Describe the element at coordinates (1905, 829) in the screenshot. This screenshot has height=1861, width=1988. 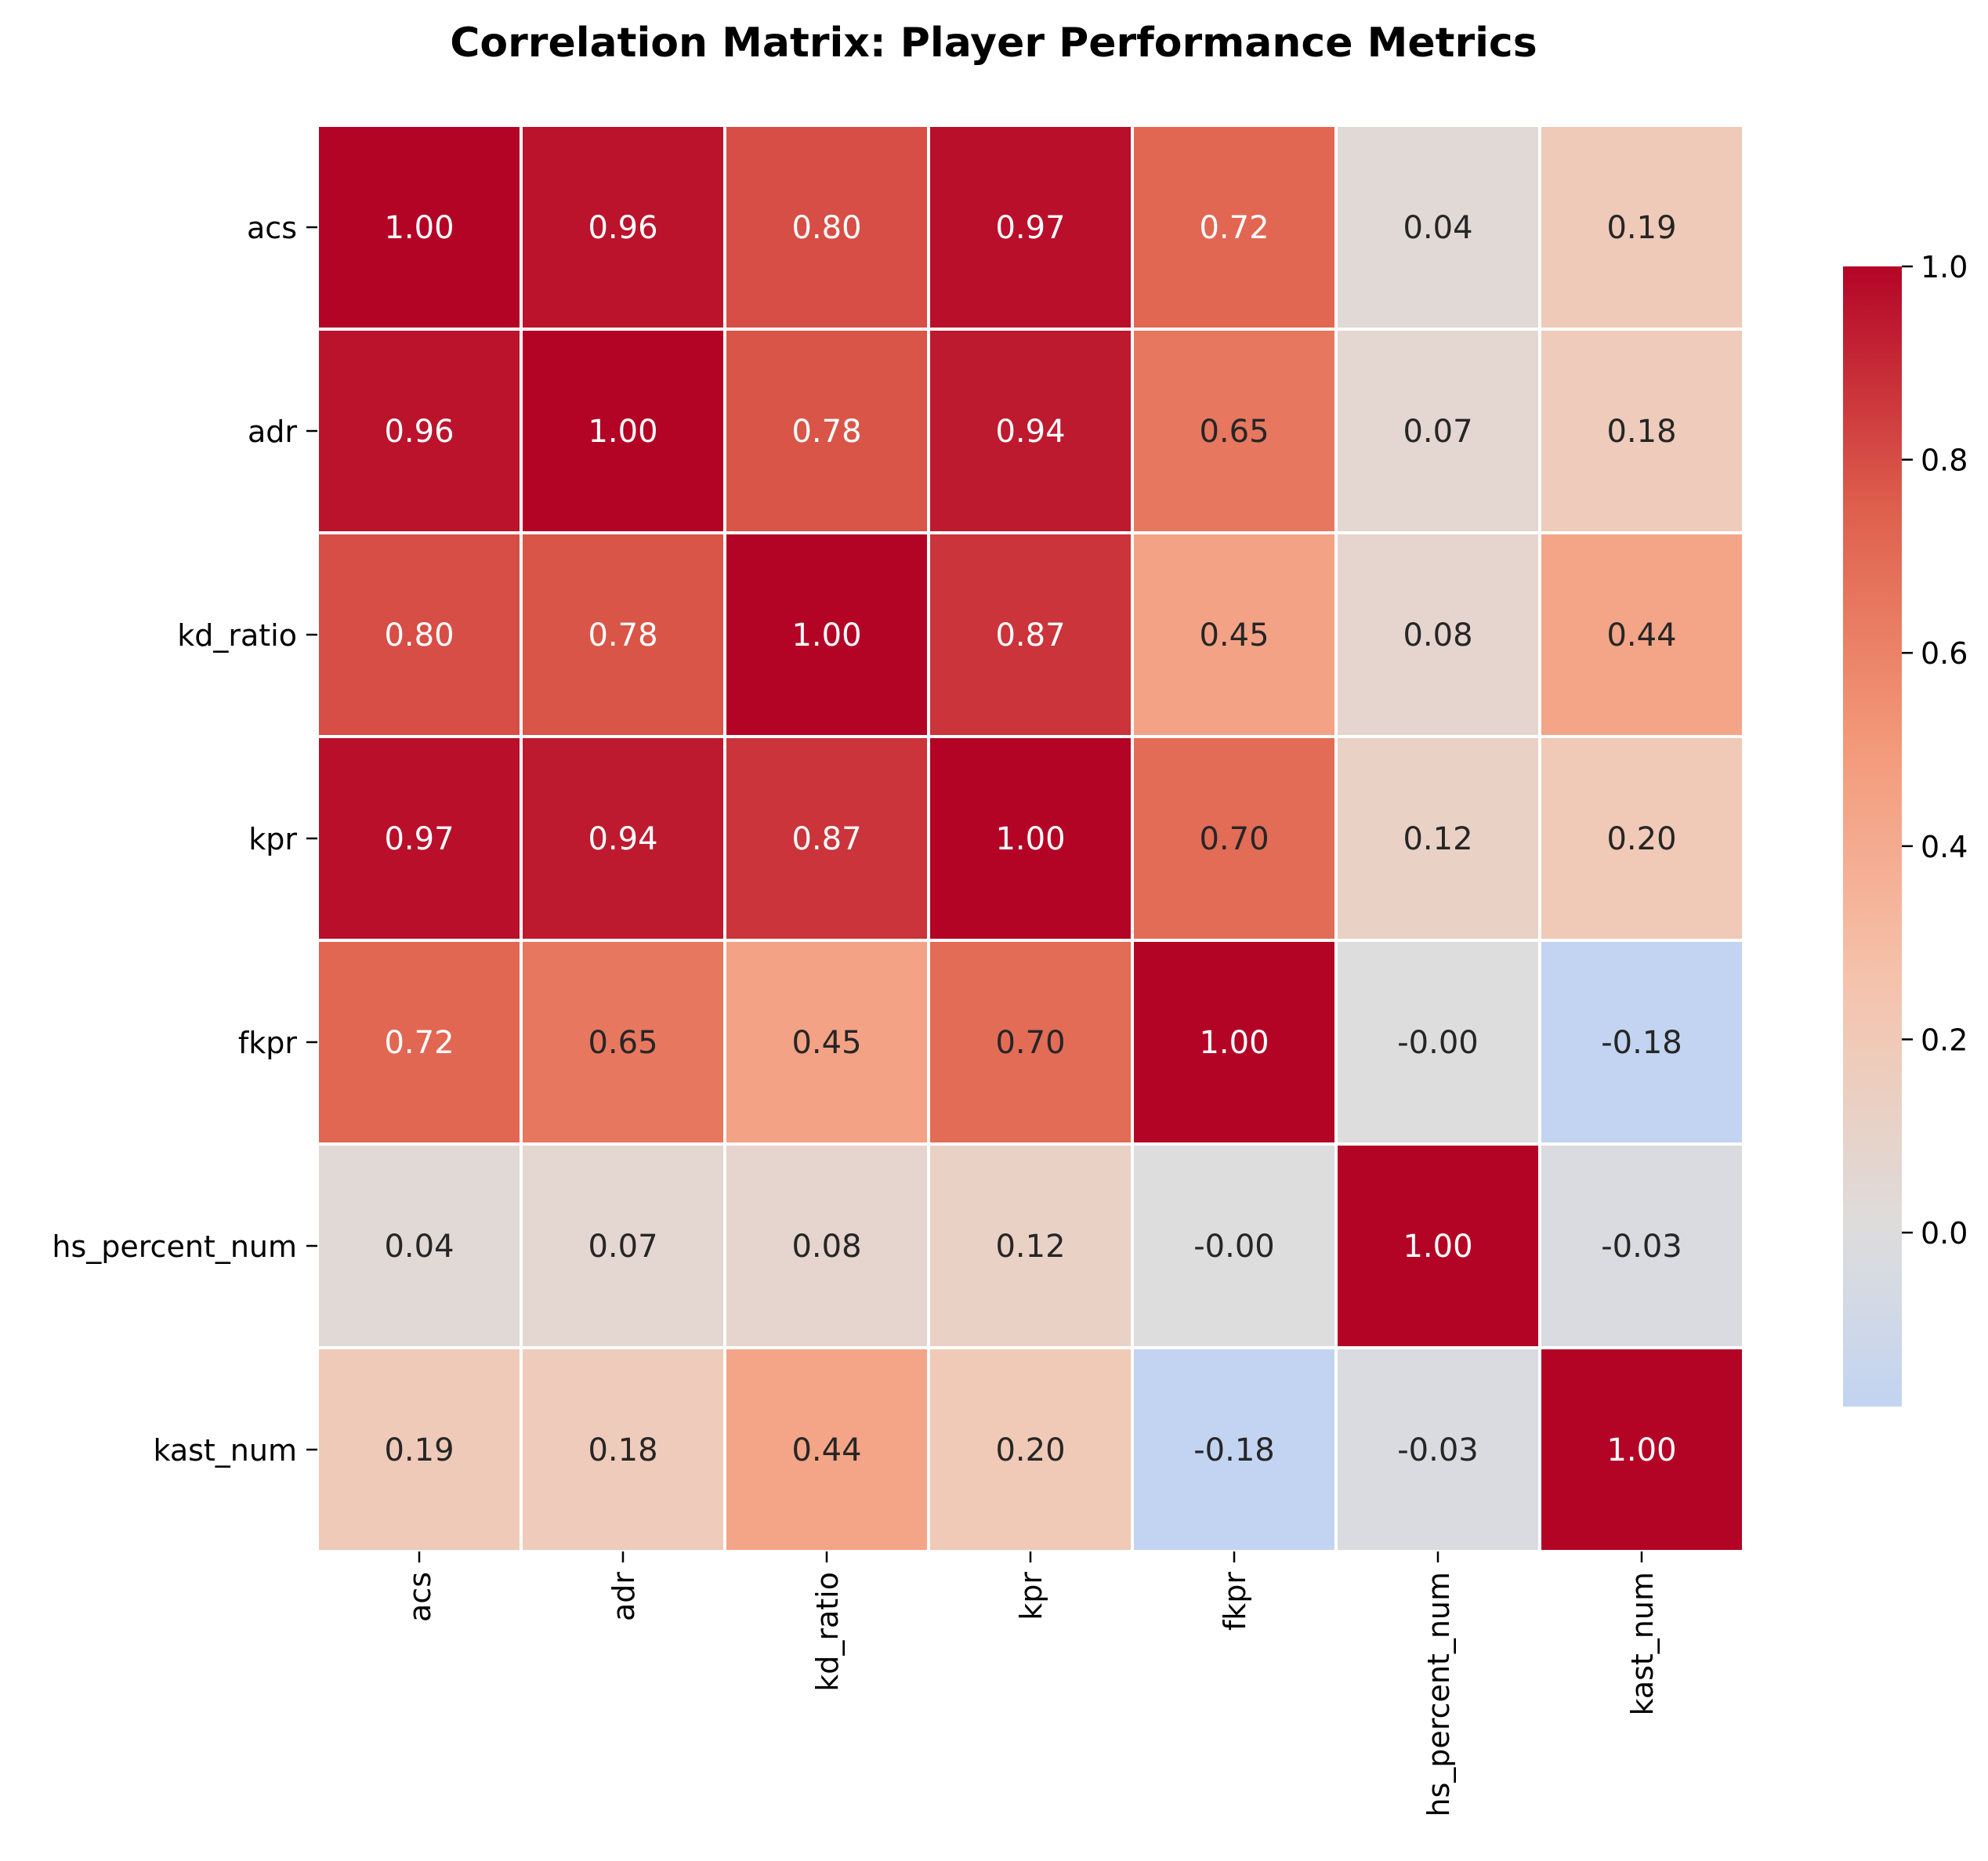
I see `colorbar: 0.0 0.2 0.4 0.6 0.8 1.0` at that location.